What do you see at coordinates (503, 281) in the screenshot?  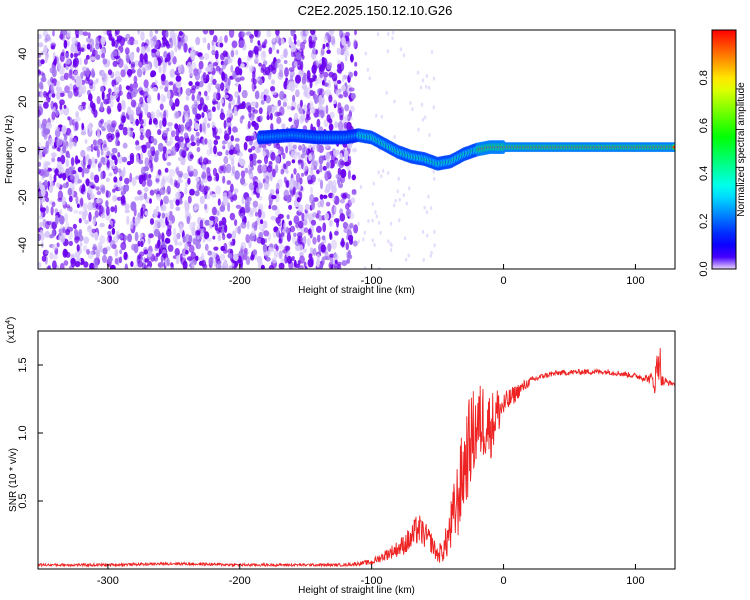 I see `x-tick-label: 0` at bounding box center [503, 281].